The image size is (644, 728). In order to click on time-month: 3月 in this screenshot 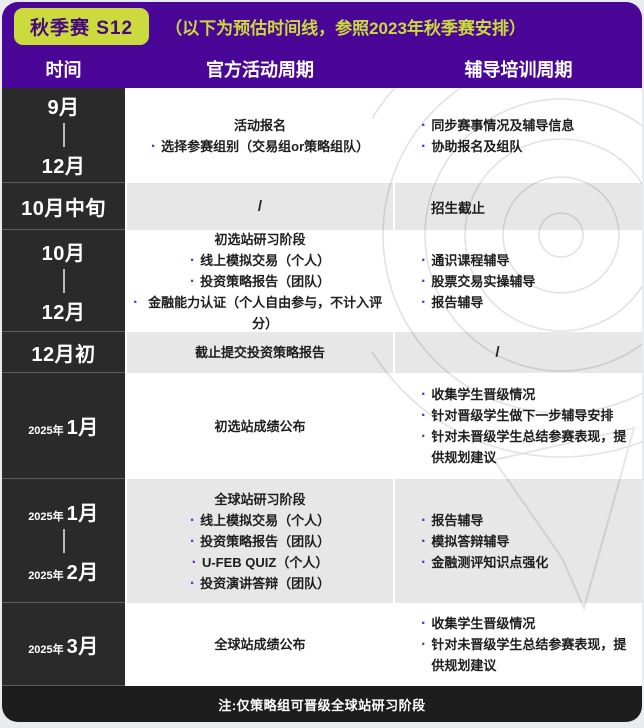, I will do `click(82, 646)`.